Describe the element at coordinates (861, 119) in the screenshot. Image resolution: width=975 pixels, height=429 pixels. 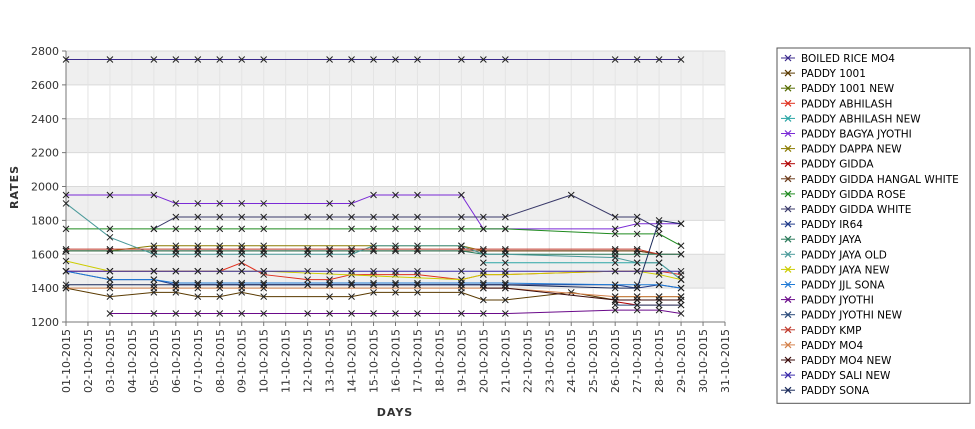
I see `legend-label: PADDY ABHILASH NEW` at that location.